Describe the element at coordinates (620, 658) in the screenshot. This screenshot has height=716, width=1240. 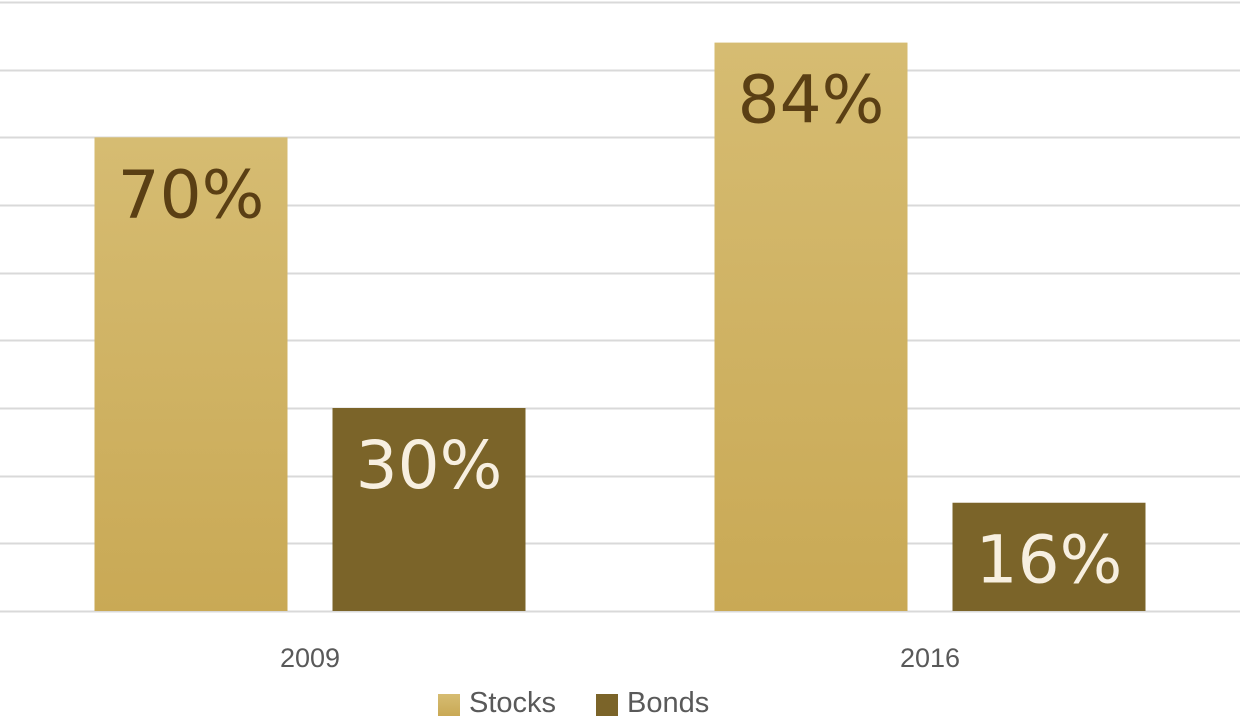
I see `category-labels: 2009 2016` at that location.